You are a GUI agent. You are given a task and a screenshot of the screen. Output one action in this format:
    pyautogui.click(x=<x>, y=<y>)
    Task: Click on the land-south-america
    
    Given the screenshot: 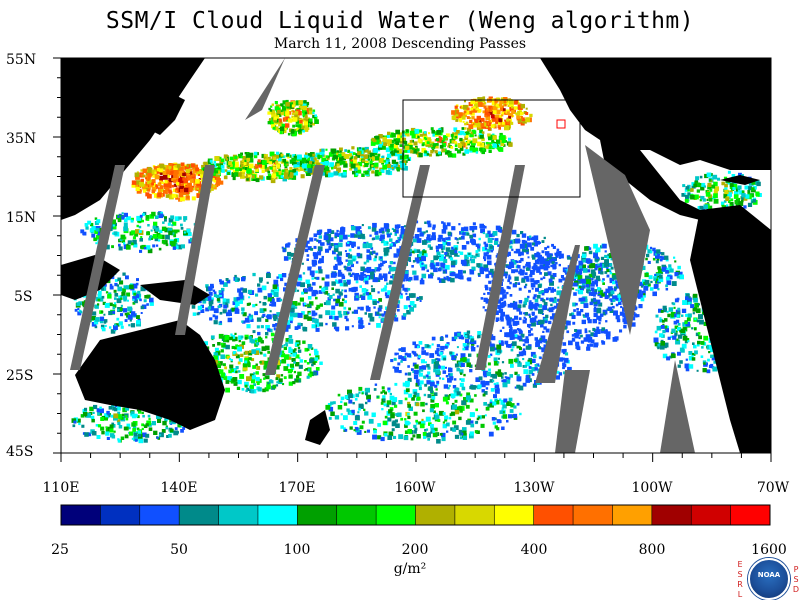 What is the action you would take?
    pyautogui.click(x=730, y=329)
    